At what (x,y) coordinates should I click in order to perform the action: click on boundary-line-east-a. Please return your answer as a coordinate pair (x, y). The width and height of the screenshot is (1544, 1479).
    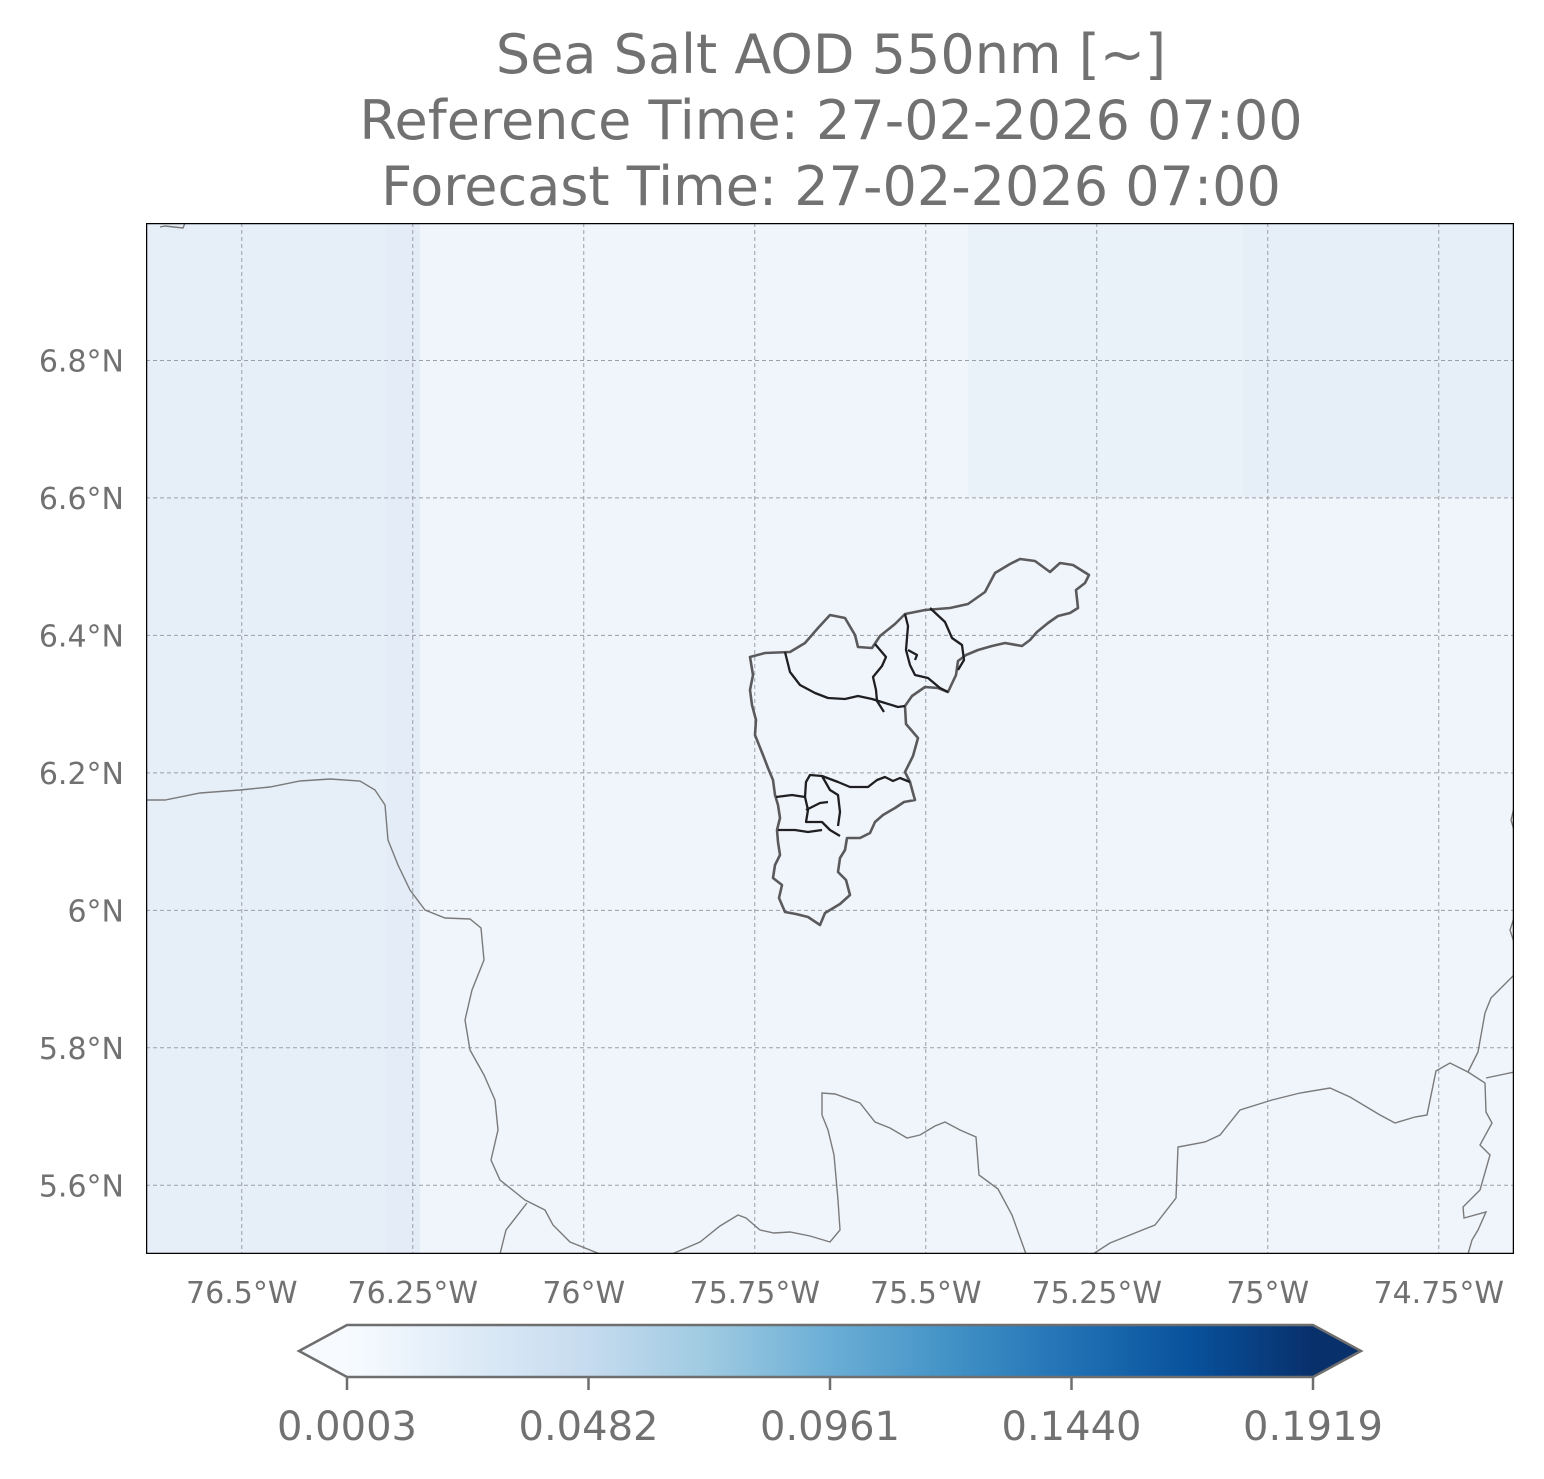
    Looking at the image, I should click on (1477, 1162).